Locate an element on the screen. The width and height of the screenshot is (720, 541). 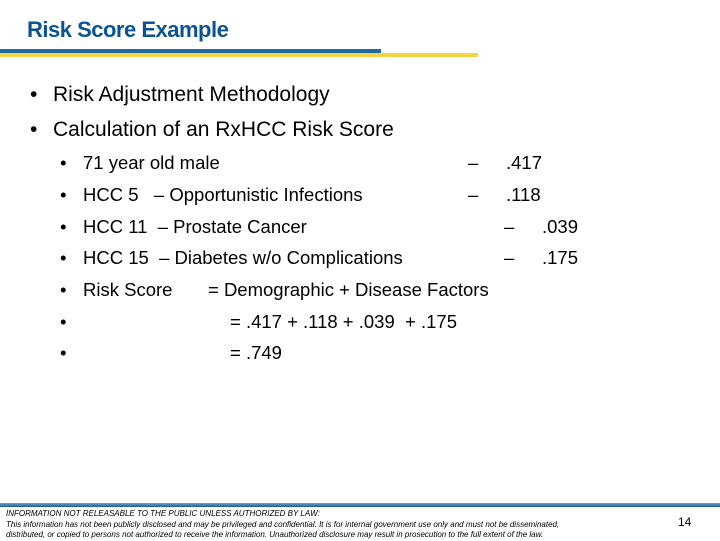
item-value: .175 is located at coordinates (560, 257).